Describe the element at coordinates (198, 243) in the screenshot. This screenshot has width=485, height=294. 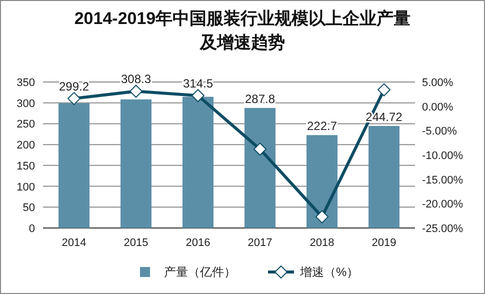
I see `x-tick-label: 2016` at that location.